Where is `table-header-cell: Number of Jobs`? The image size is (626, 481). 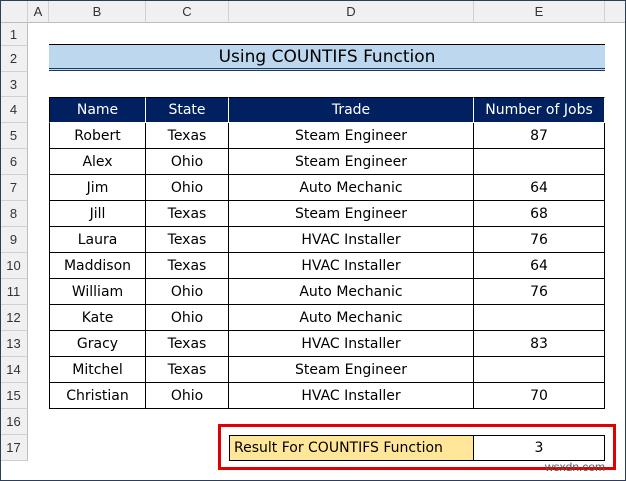 table-header-cell: Number of Jobs is located at coordinates (539, 110).